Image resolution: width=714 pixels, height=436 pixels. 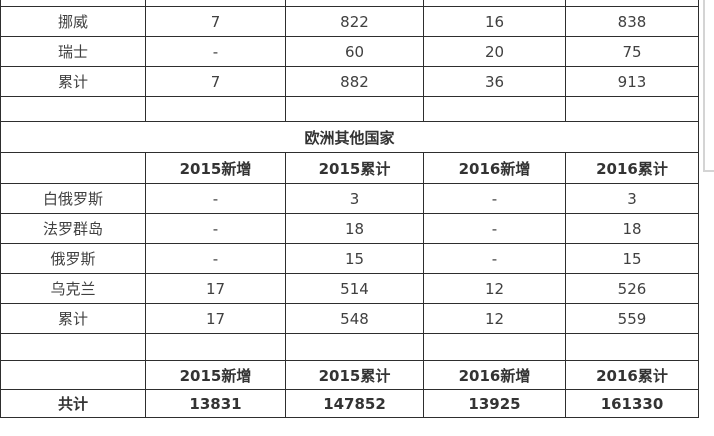 What do you see at coordinates (632, 288) in the screenshot?
I see `value-cell: 526` at bounding box center [632, 288].